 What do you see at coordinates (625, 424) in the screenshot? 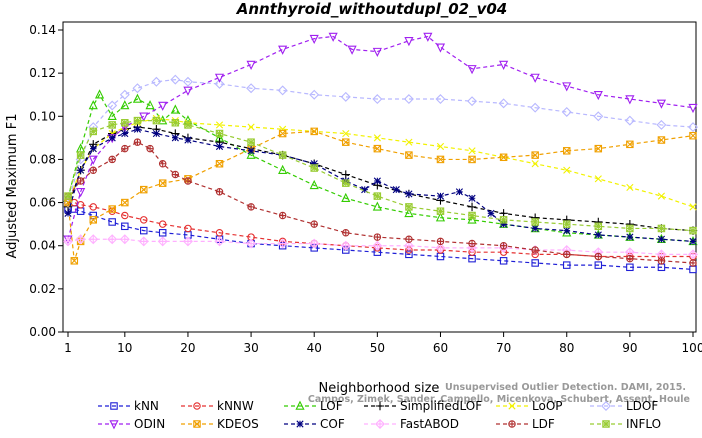
I see `legend-item-inflo: INFLO` at bounding box center [625, 424].